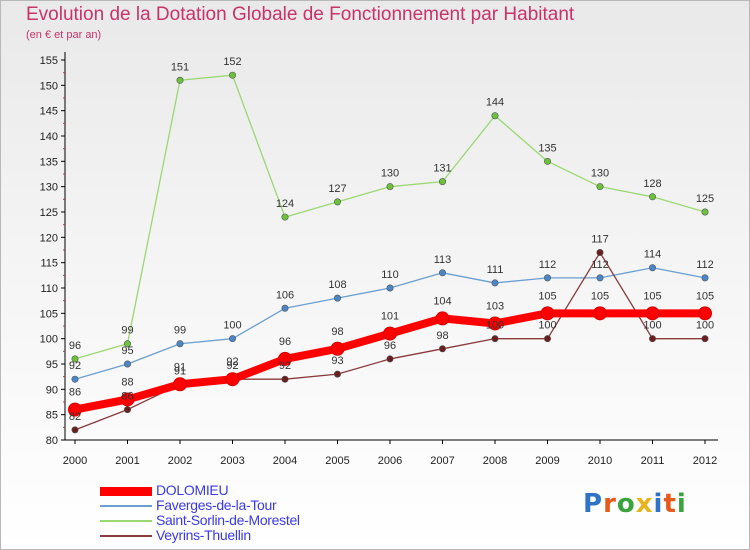 The width and height of the screenshot is (750, 550). What do you see at coordinates (495, 270) in the screenshot?
I see `data-label: 111` at bounding box center [495, 270].